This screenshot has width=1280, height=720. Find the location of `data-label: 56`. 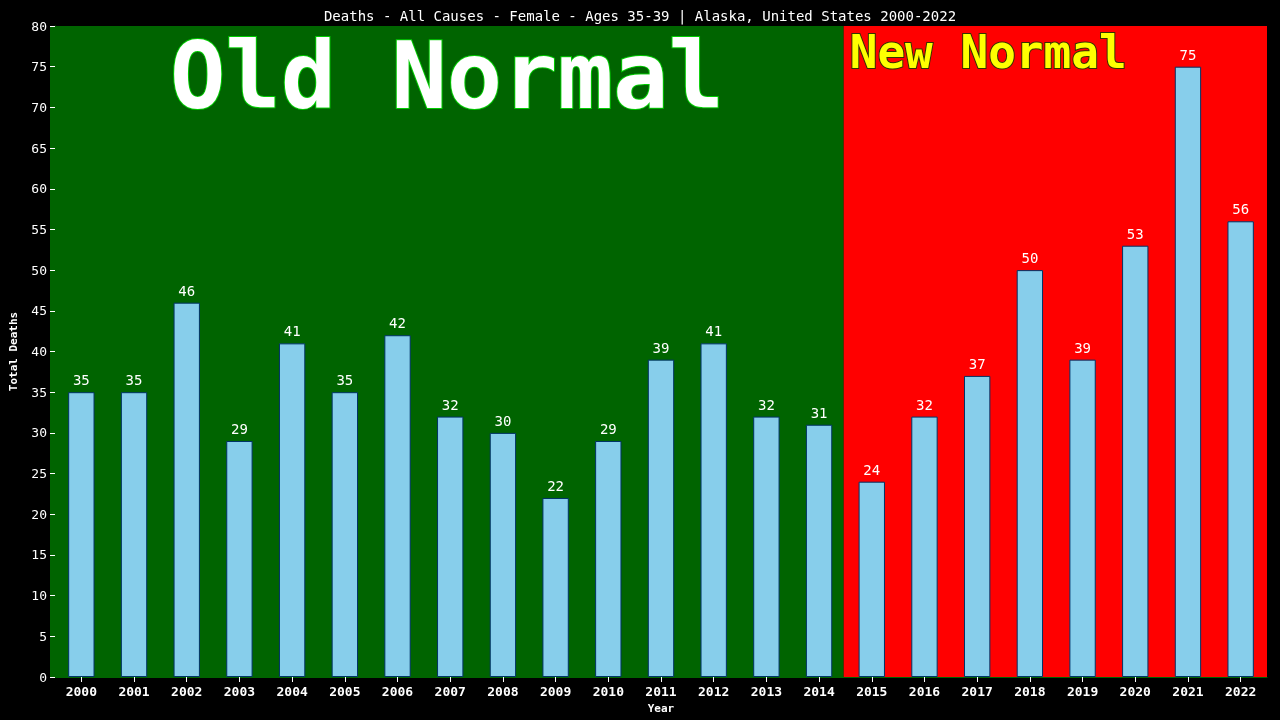

data-label: 56 is located at coordinates (1241, 209).